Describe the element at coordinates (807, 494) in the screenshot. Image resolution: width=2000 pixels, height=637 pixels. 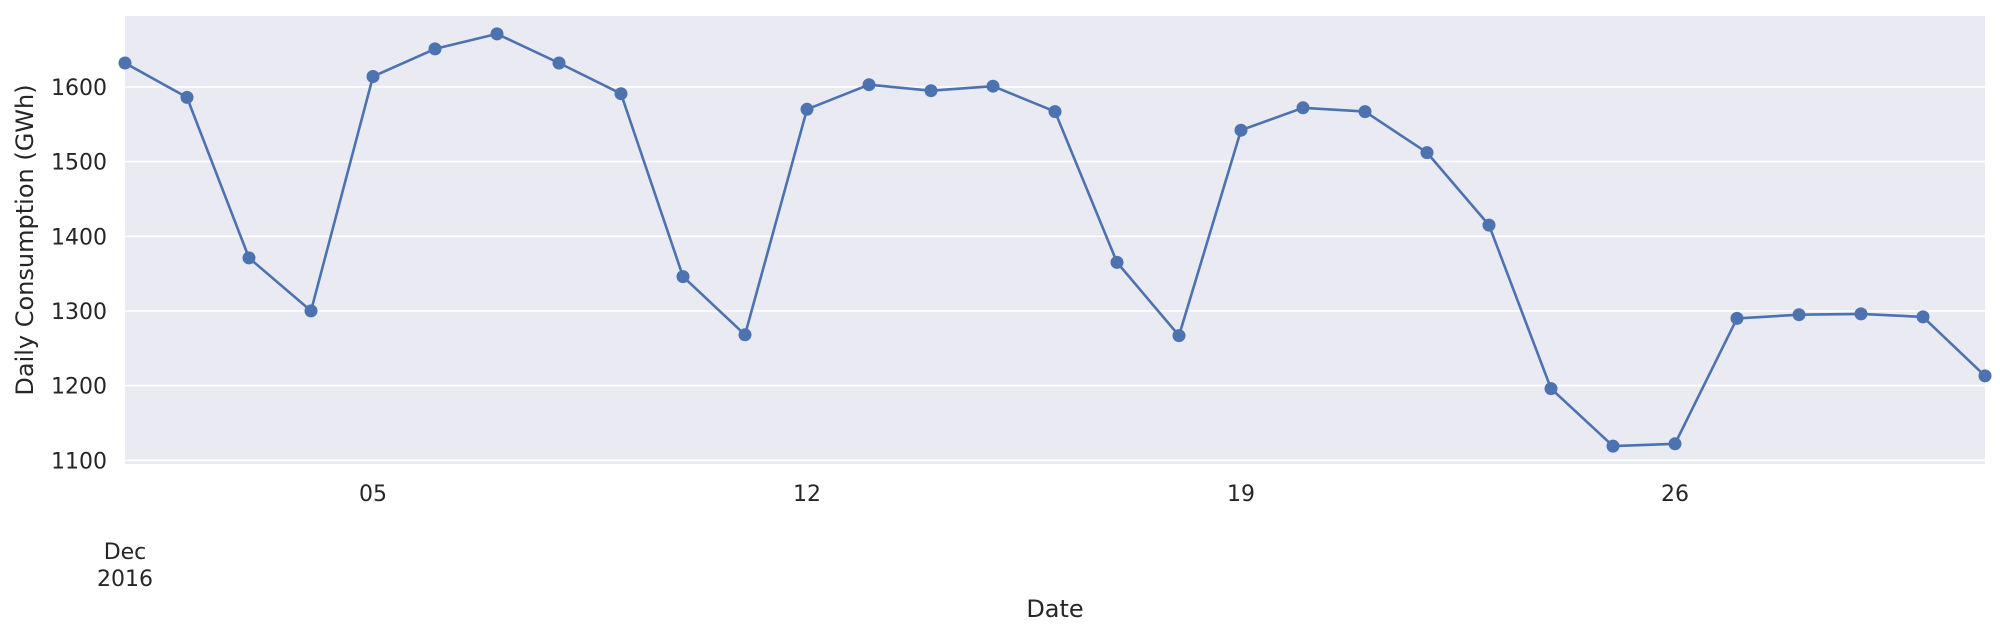
I see `x-tick-label: 12` at that location.